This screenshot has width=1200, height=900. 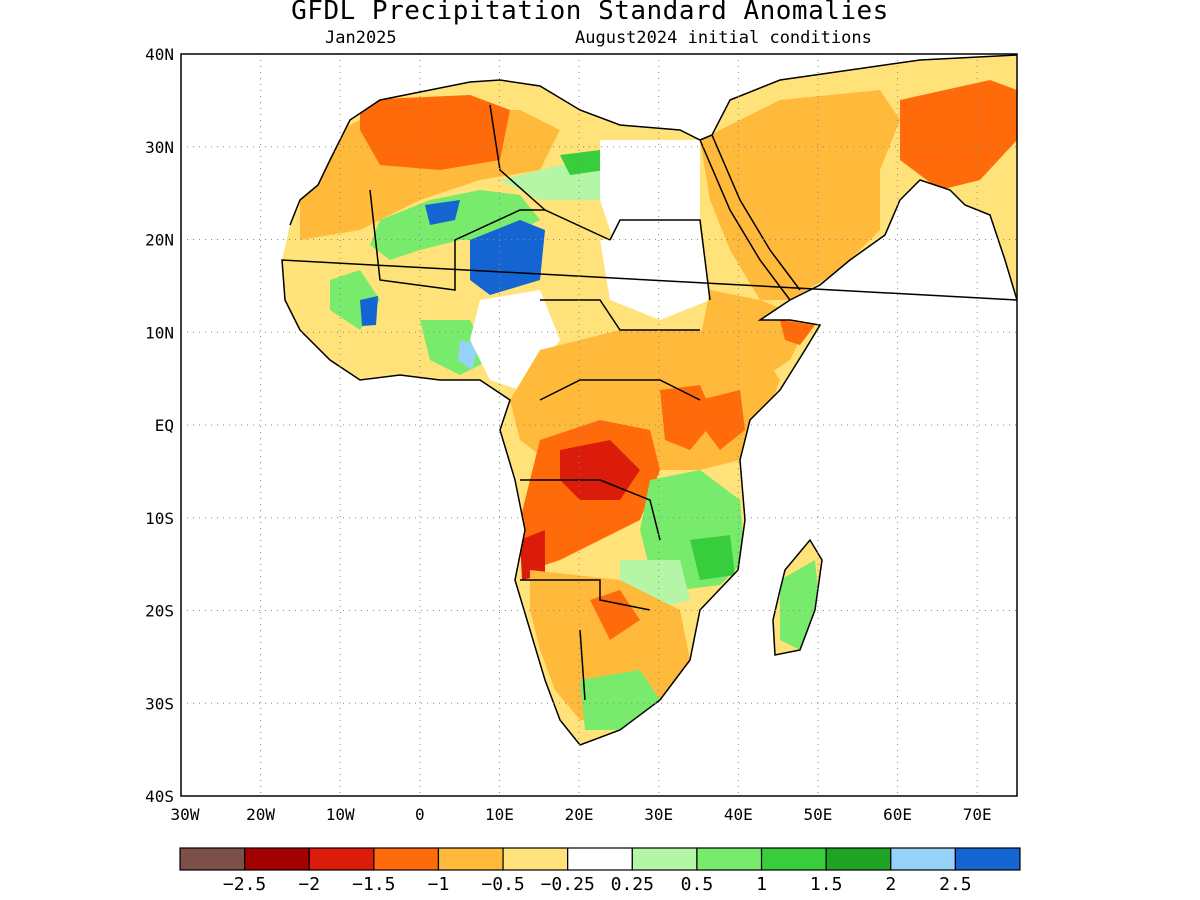 I want to click on lon-label: 60E, so click(x=897, y=814).